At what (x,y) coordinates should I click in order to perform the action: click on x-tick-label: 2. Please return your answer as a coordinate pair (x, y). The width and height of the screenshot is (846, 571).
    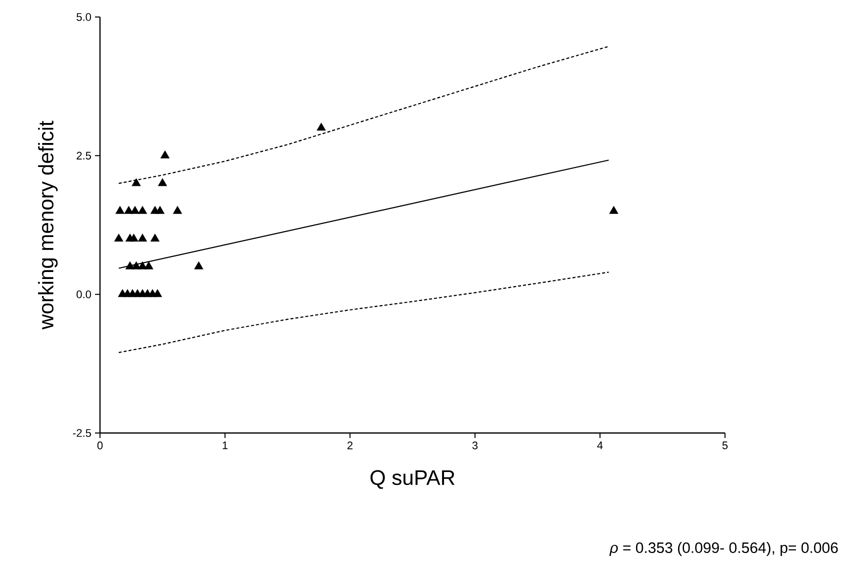
    Looking at the image, I should click on (350, 446).